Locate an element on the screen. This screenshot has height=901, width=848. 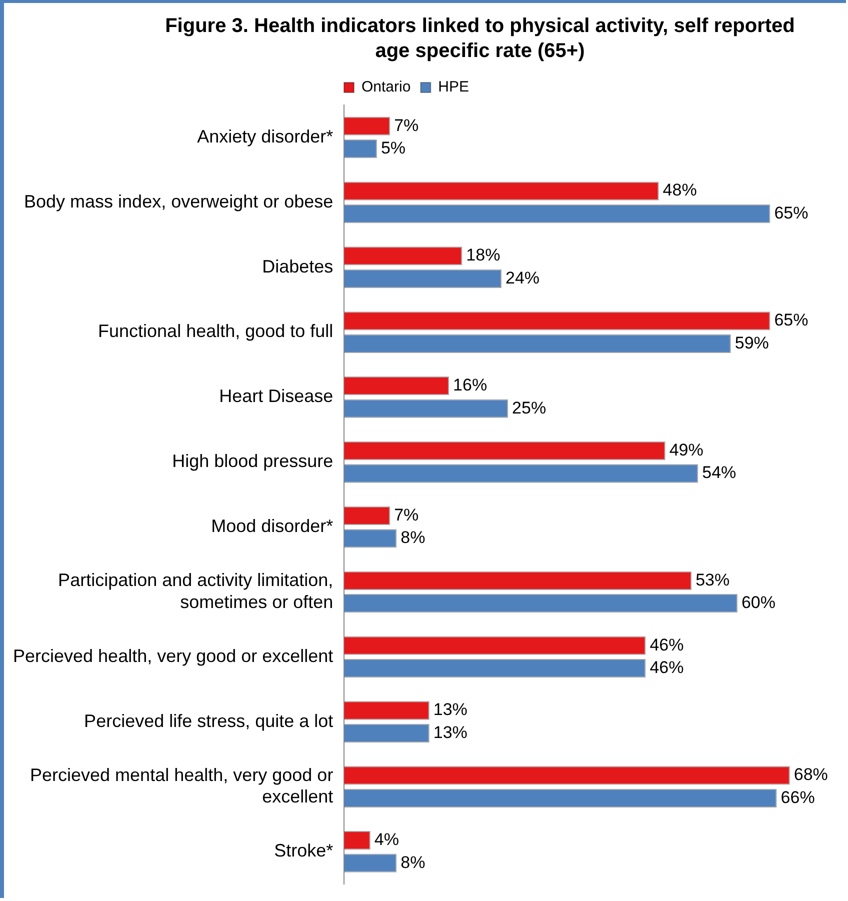
data-label: 60% is located at coordinates (758, 602).